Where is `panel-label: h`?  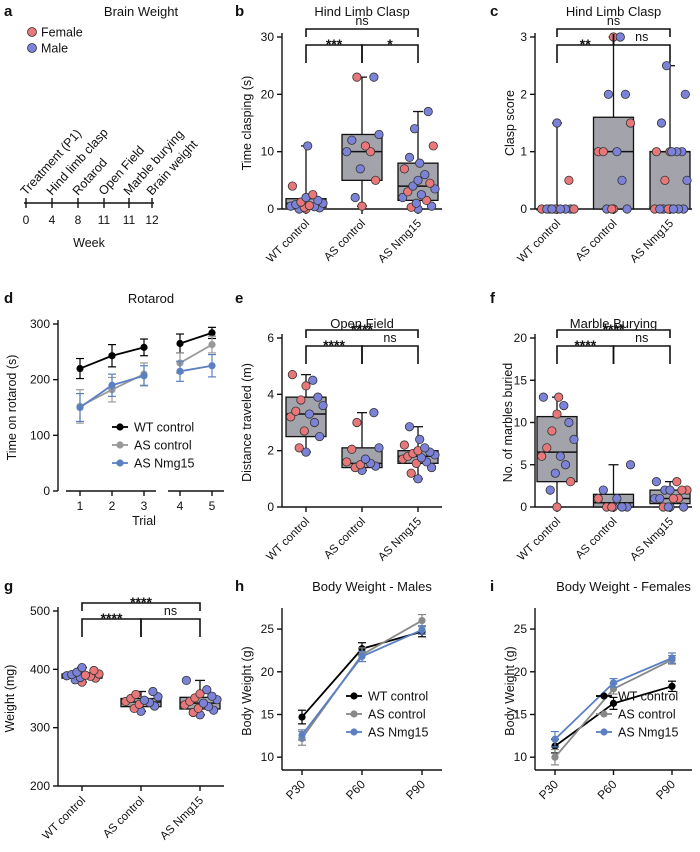 panel-label: h is located at coordinates (239, 586).